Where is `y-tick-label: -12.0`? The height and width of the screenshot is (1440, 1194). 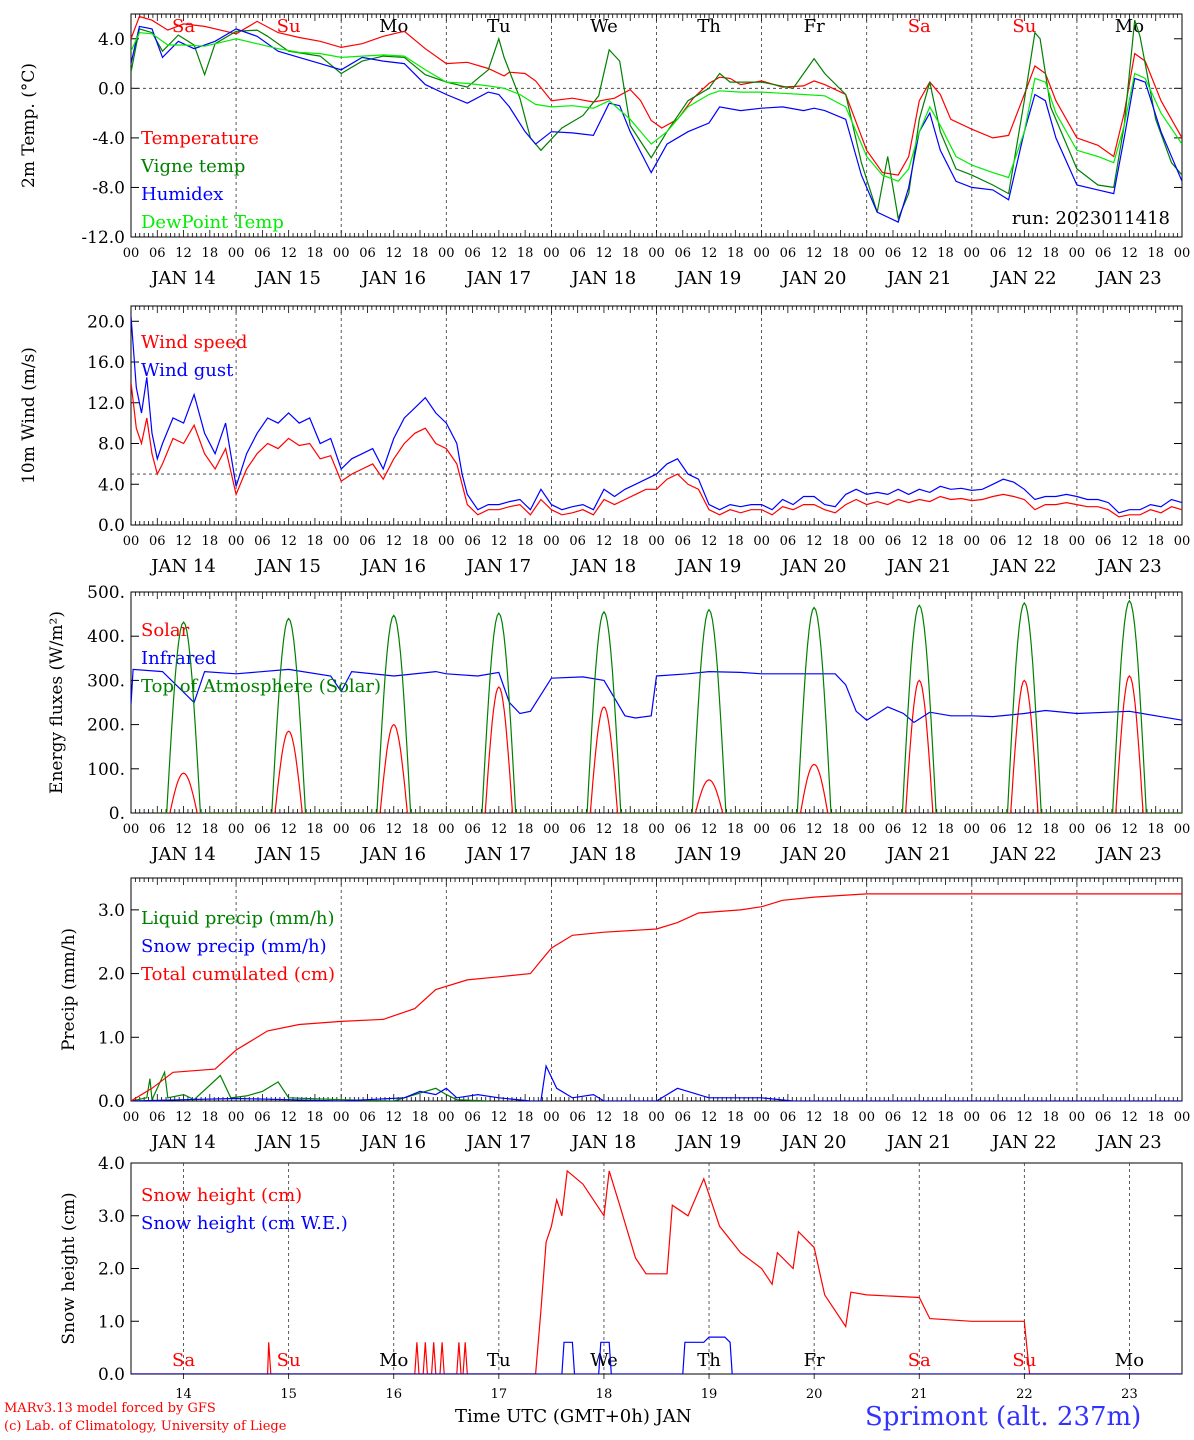 y-tick-label: -12.0 is located at coordinates (103, 238).